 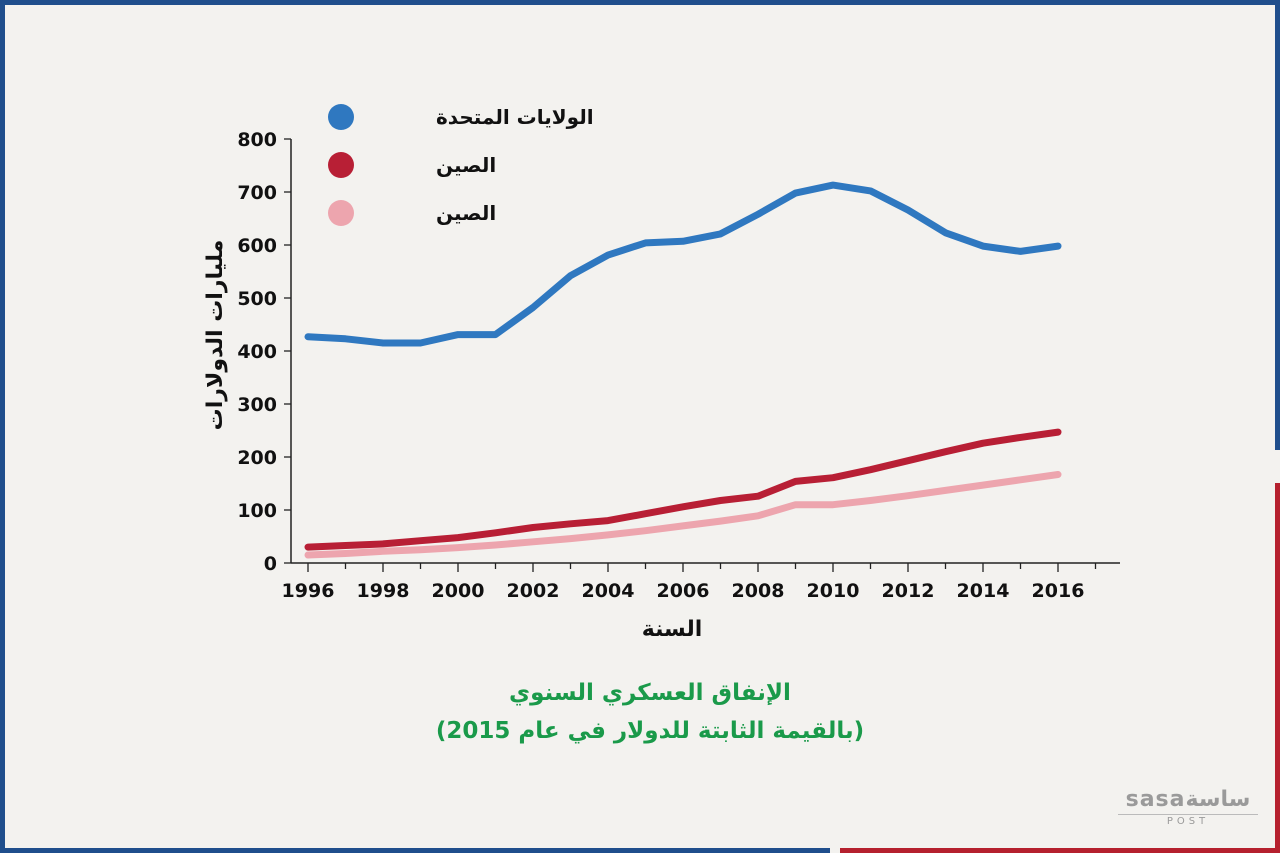 What do you see at coordinates (257, 246) in the screenshot?
I see `y-tick-label: 600` at bounding box center [257, 246].